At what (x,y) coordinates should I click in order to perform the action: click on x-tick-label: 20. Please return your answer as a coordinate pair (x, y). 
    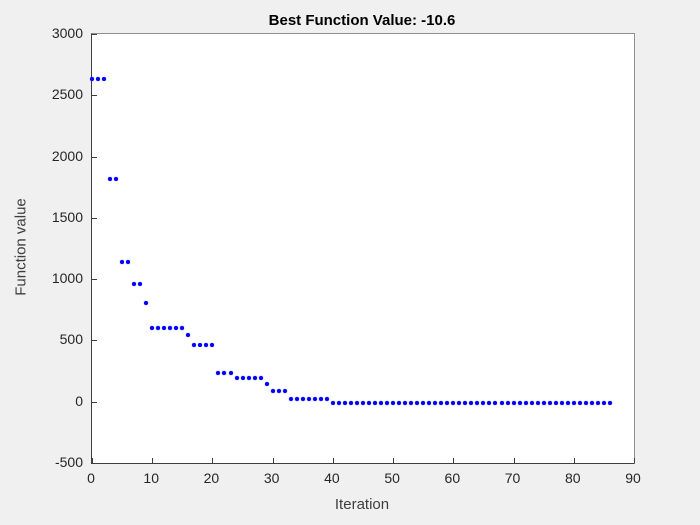
    Looking at the image, I should click on (211, 478).